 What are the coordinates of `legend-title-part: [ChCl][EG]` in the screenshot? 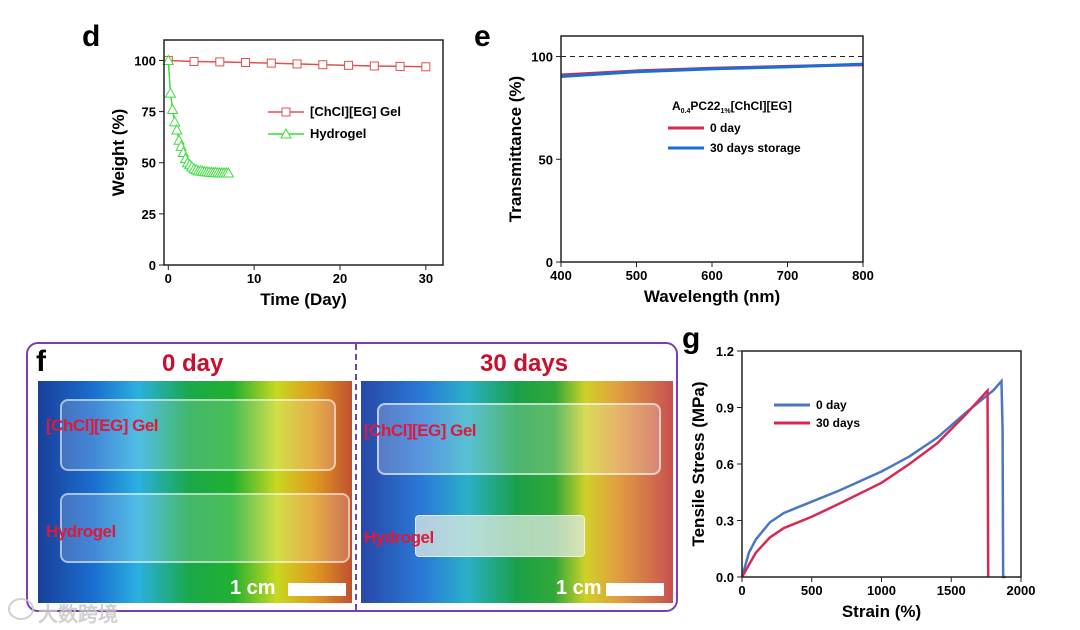 It's located at (761, 106).